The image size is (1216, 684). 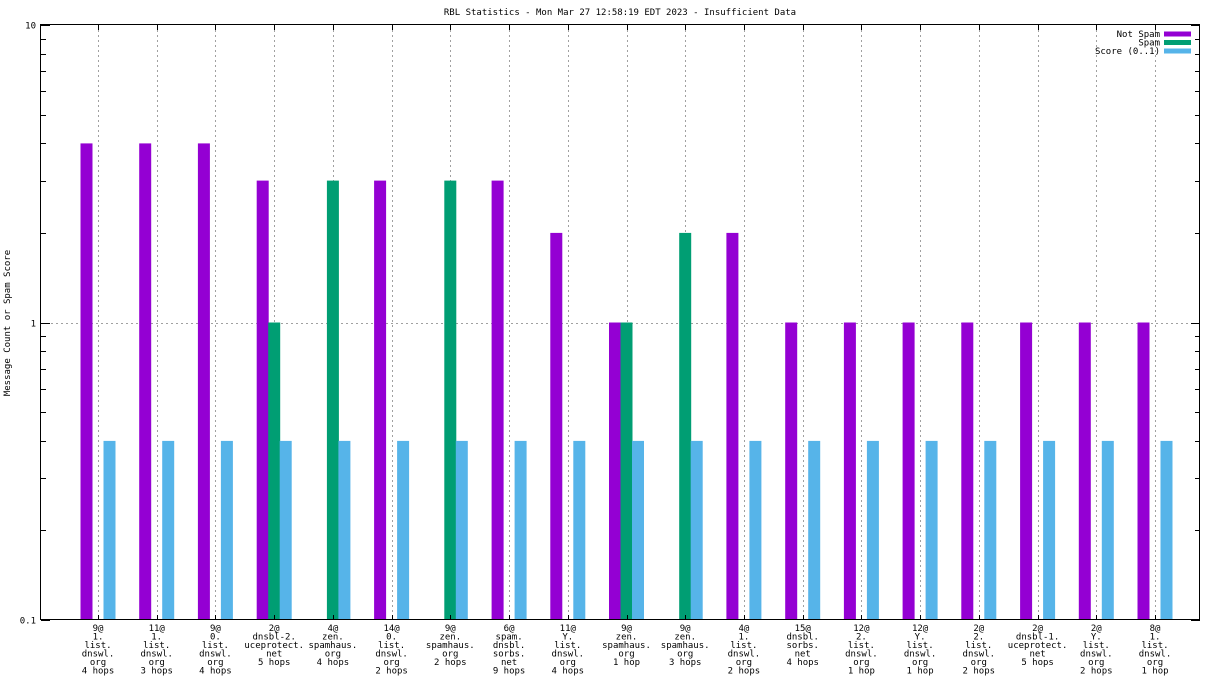 I want to click on x-tick-label: Y., so click(x=567, y=638).